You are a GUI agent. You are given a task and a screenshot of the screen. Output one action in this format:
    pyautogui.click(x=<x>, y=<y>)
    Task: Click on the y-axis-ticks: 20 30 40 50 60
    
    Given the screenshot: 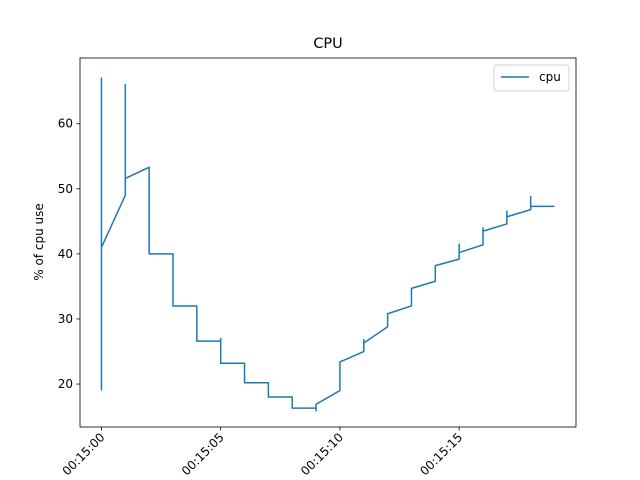 What is the action you would take?
    pyautogui.click(x=69, y=254)
    